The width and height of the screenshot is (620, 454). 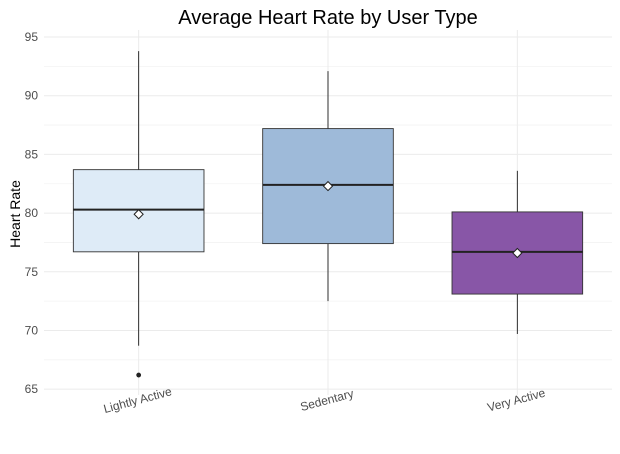 What do you see at coordinates (32, 96) in the screenshot?
I see `y-tick-label: 90` at bounding box center [32, 96].